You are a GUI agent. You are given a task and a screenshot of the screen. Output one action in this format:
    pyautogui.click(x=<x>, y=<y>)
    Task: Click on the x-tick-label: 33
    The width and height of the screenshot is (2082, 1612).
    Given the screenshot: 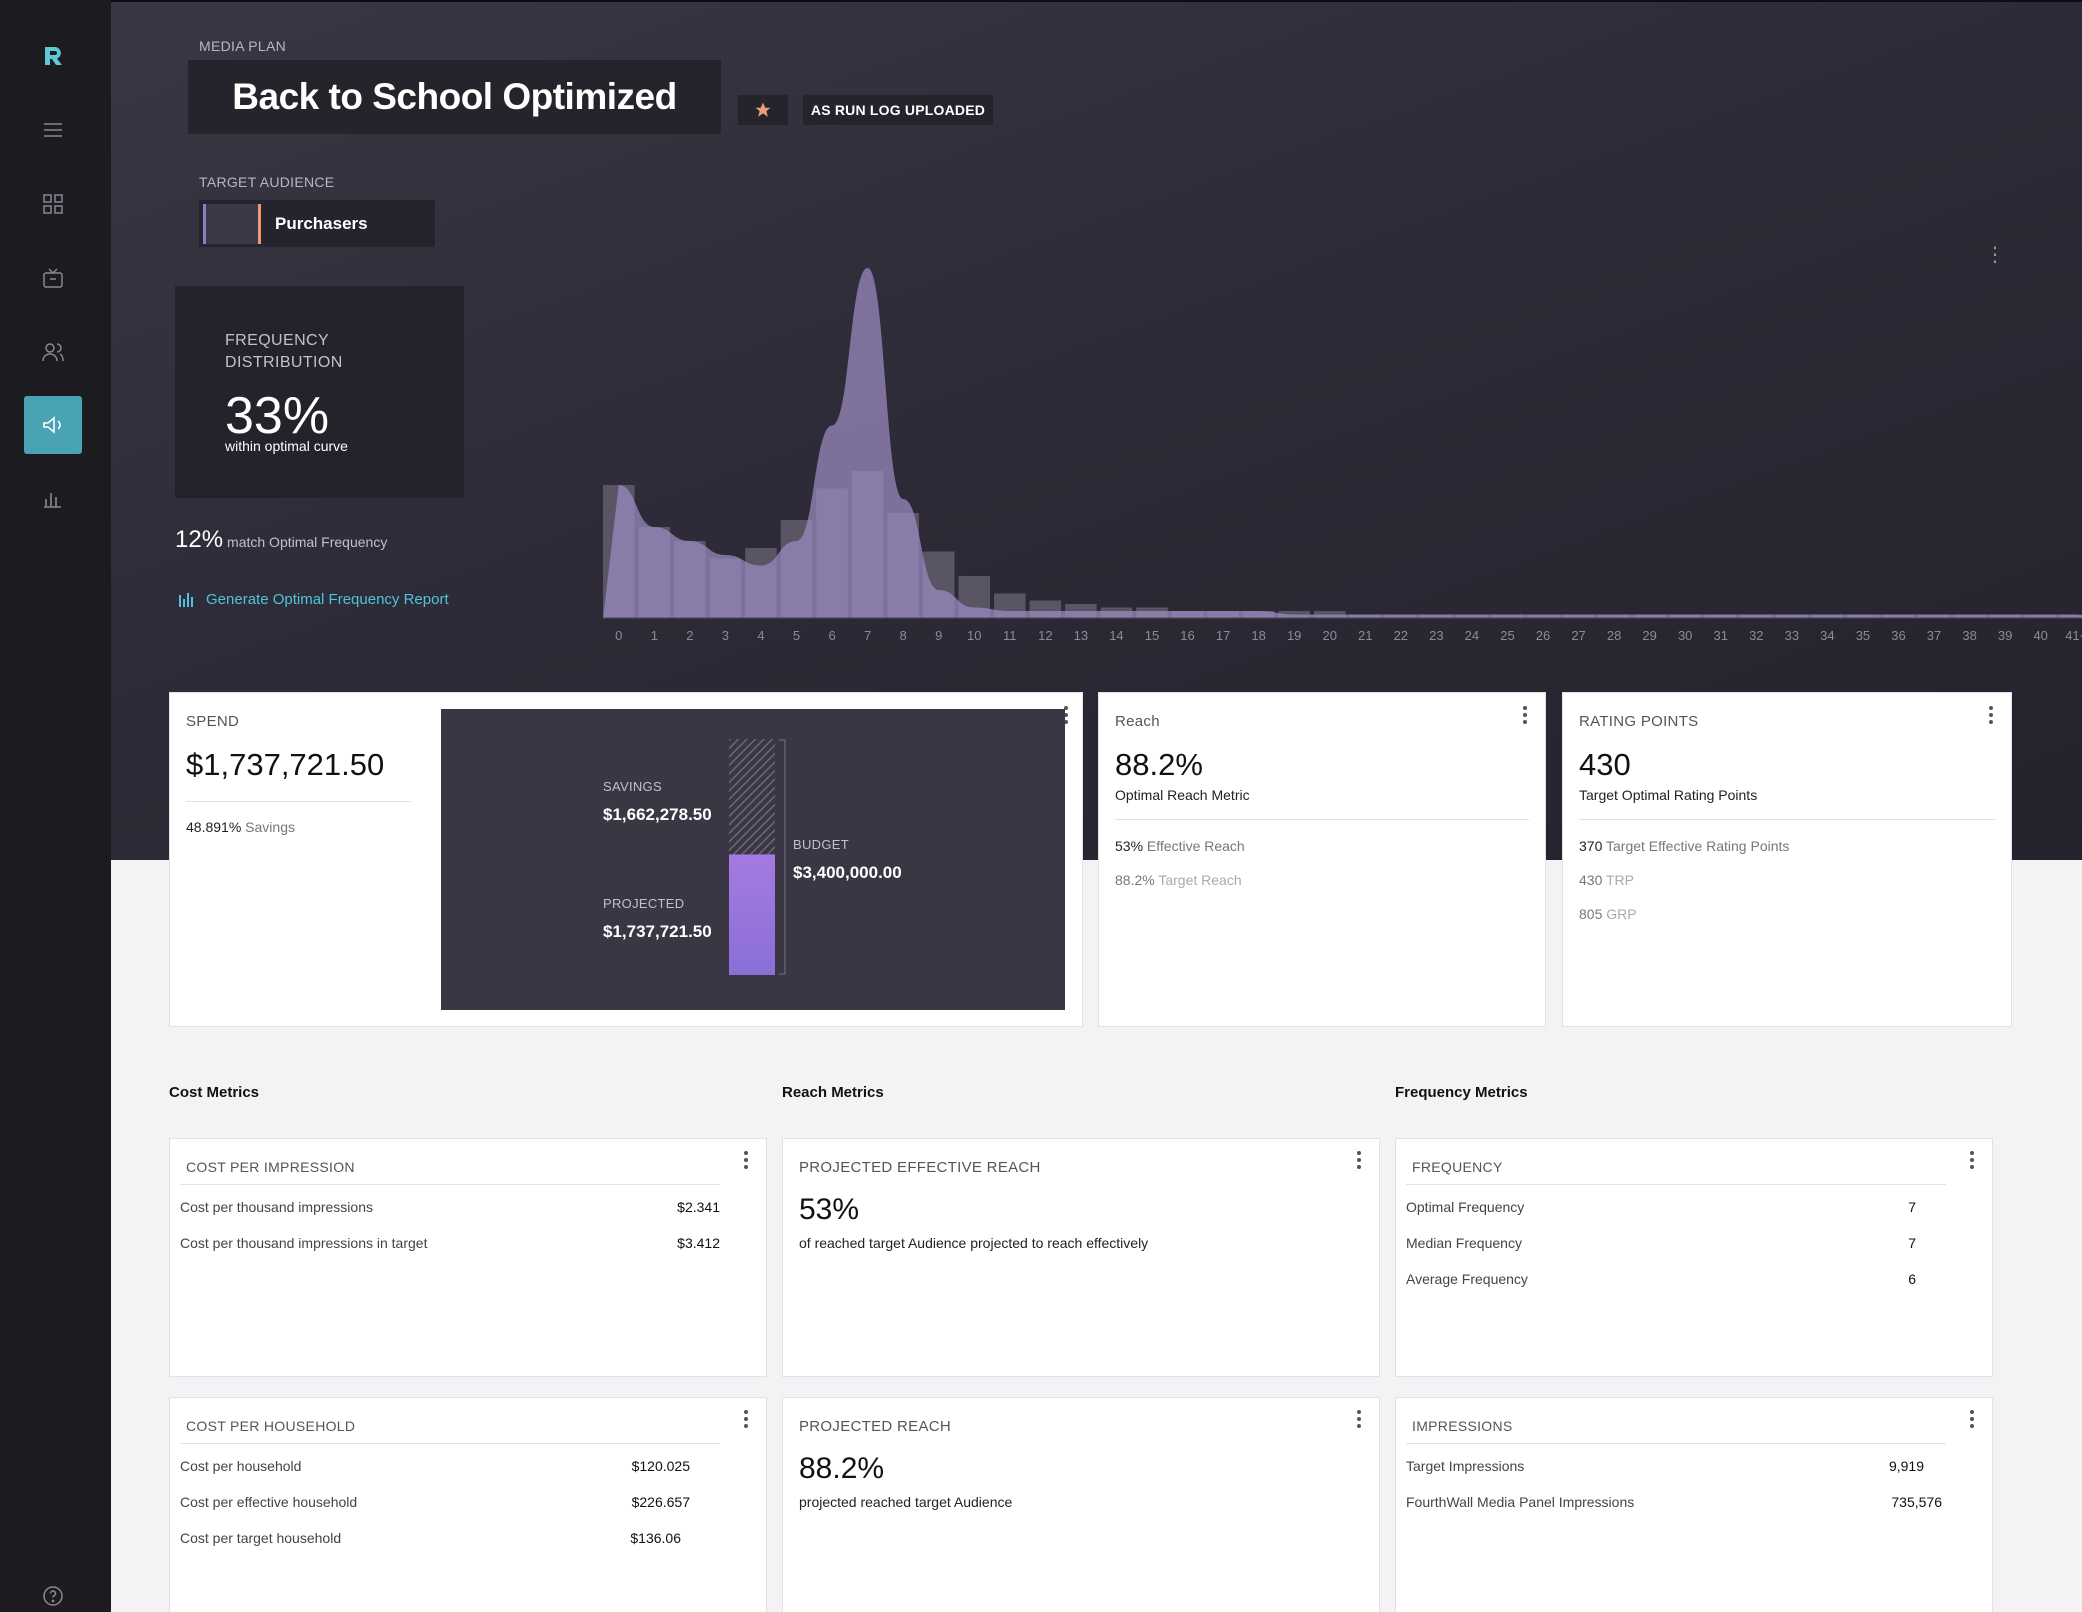 What is the action you would take?
    pyautogui.click(x=1792, y=635)
    